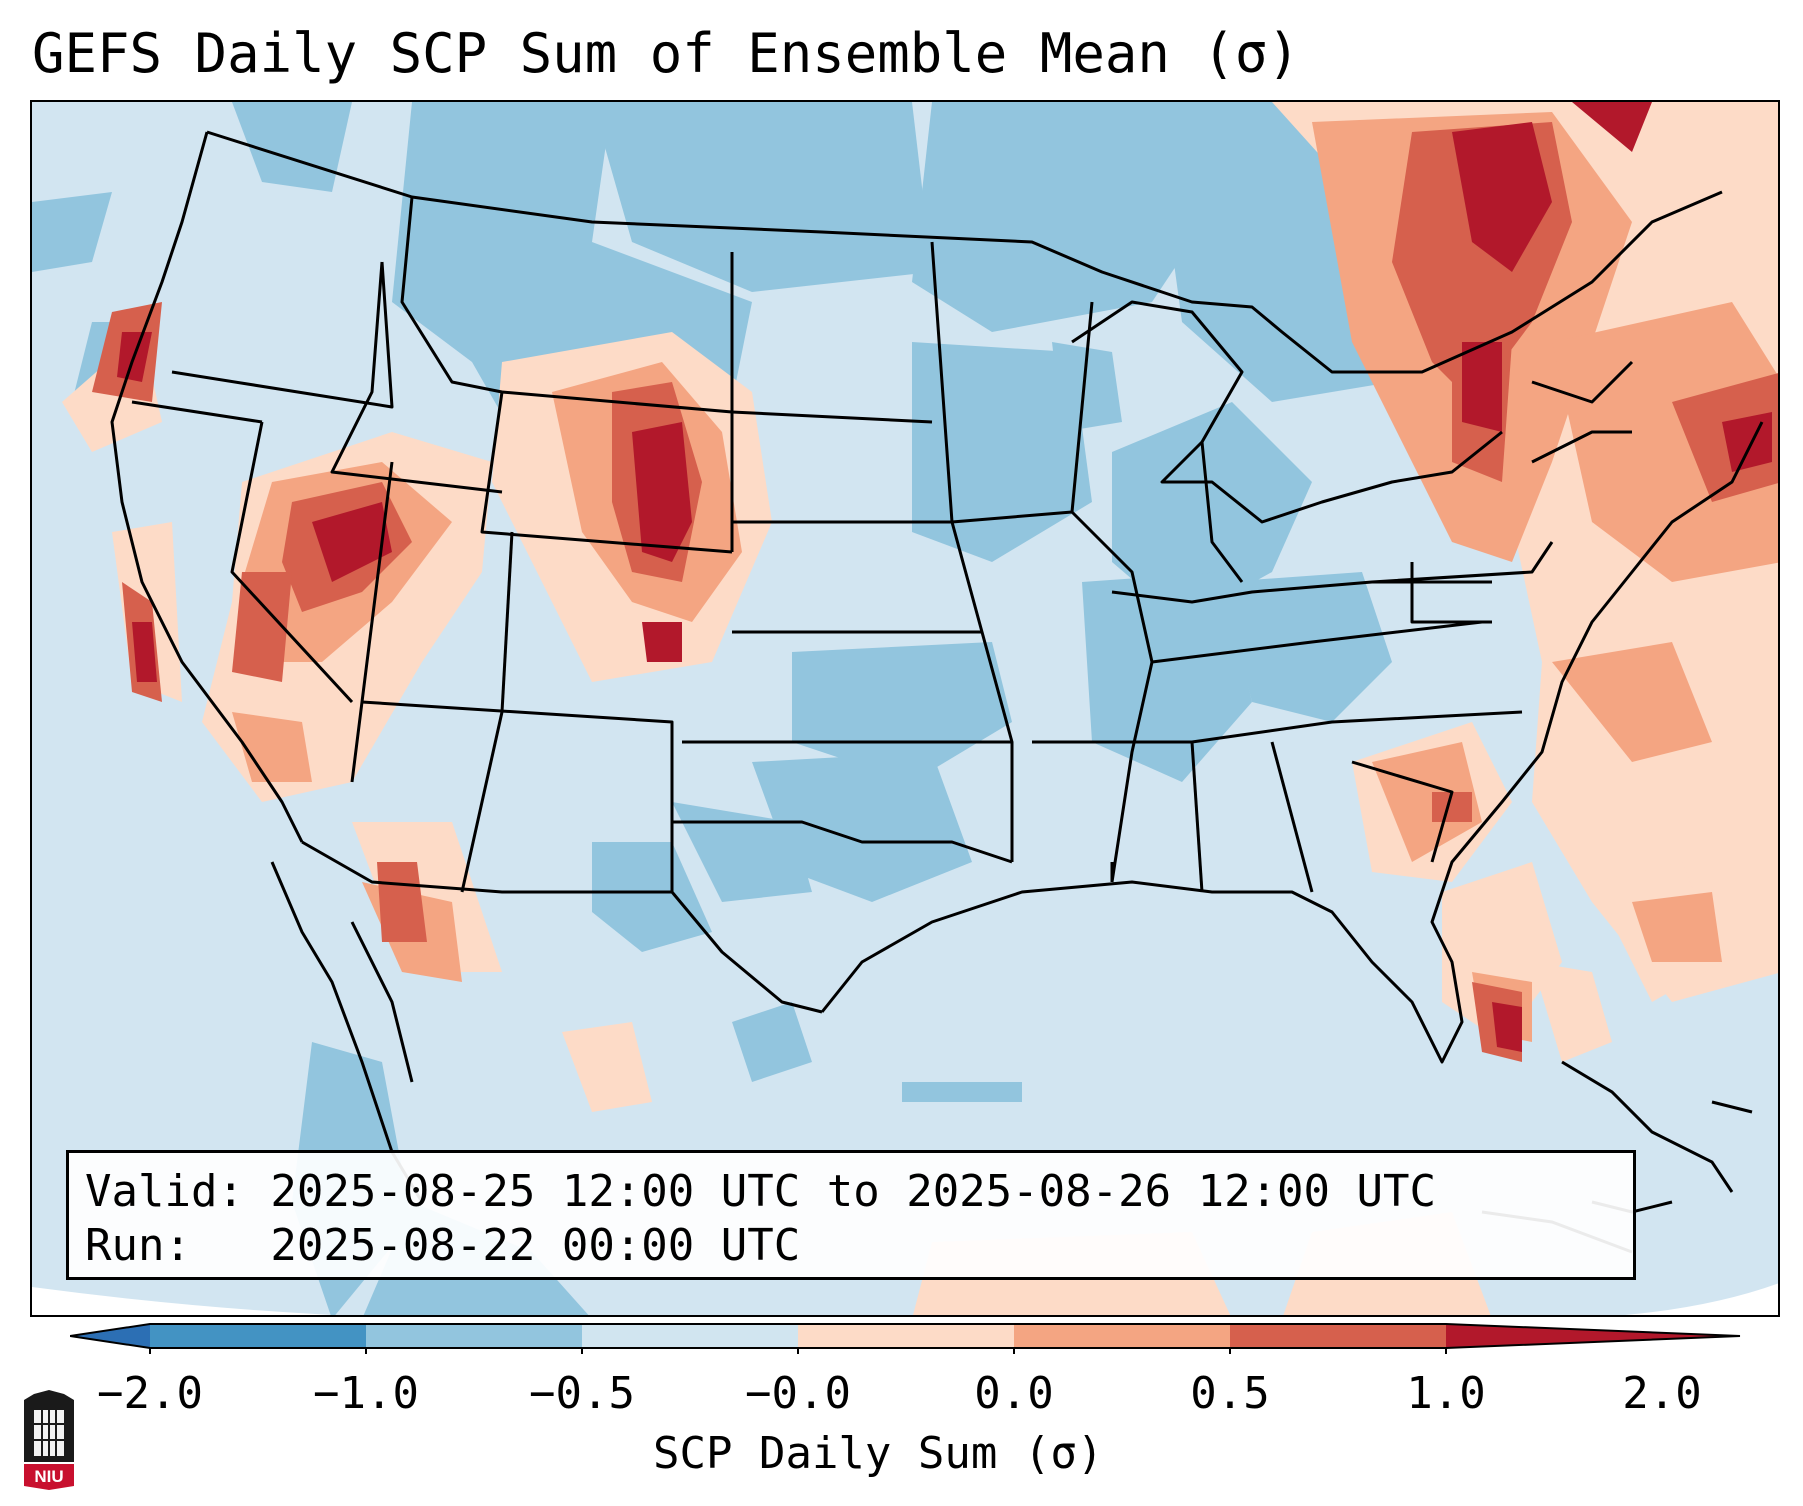  Describe the element at coordinates (150, 1393) in the screenshot. I see `colorbar-tick-label: −2.0` at that location.